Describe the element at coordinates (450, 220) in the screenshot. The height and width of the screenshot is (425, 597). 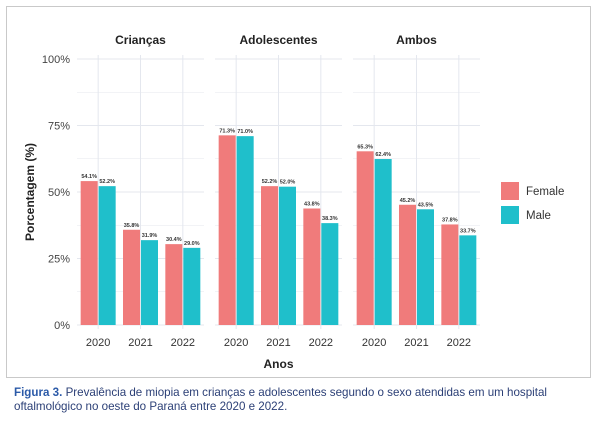
I see `bar-value-label: 37.8%` at that location.